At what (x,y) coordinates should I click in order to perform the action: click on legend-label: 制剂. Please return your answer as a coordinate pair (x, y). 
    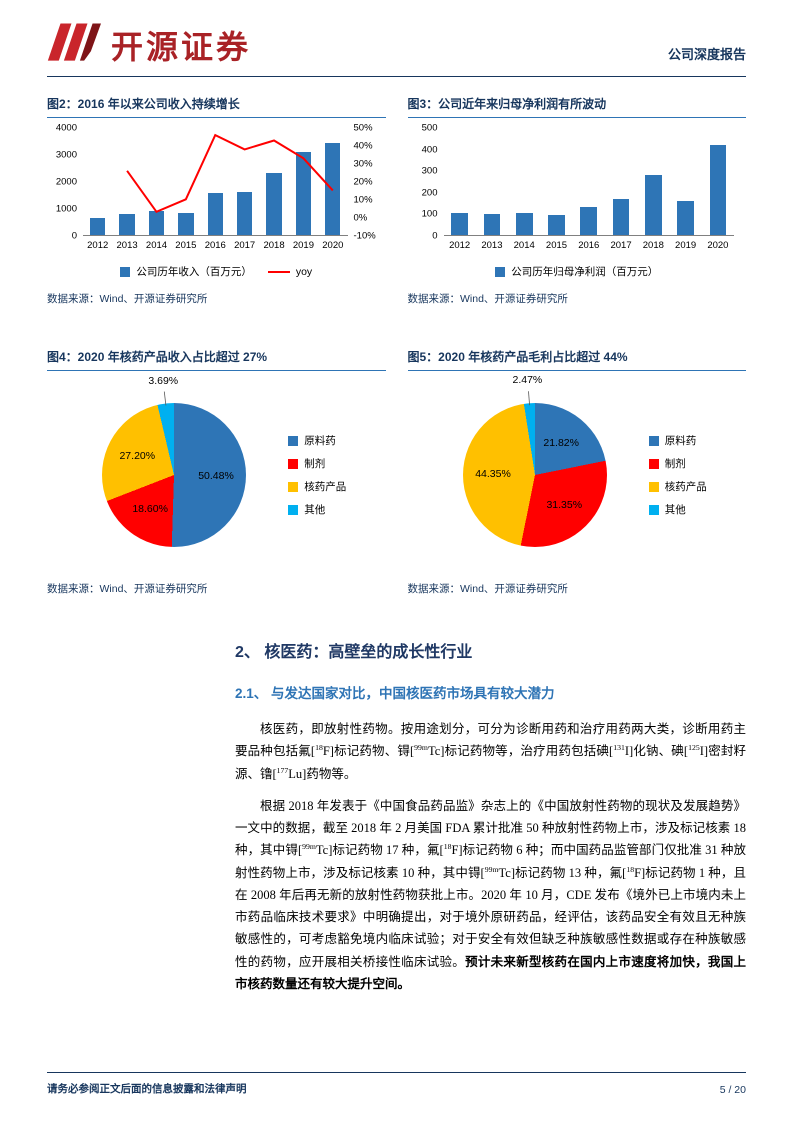
    Looking at the image, I should click on (675, 464).